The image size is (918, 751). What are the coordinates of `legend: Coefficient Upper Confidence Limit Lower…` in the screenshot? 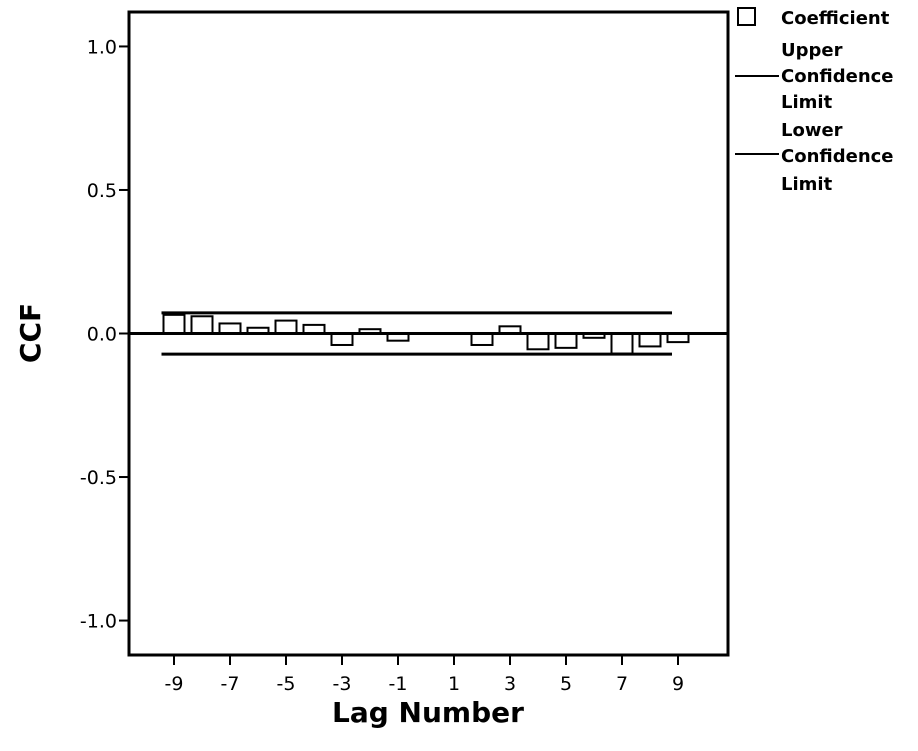 It's located at (814, 101).